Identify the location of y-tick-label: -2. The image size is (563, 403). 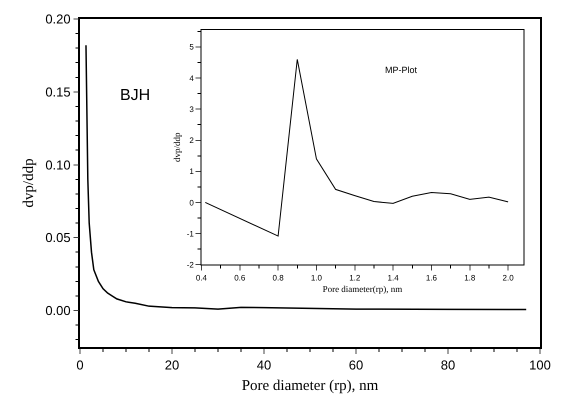
(190, 265).